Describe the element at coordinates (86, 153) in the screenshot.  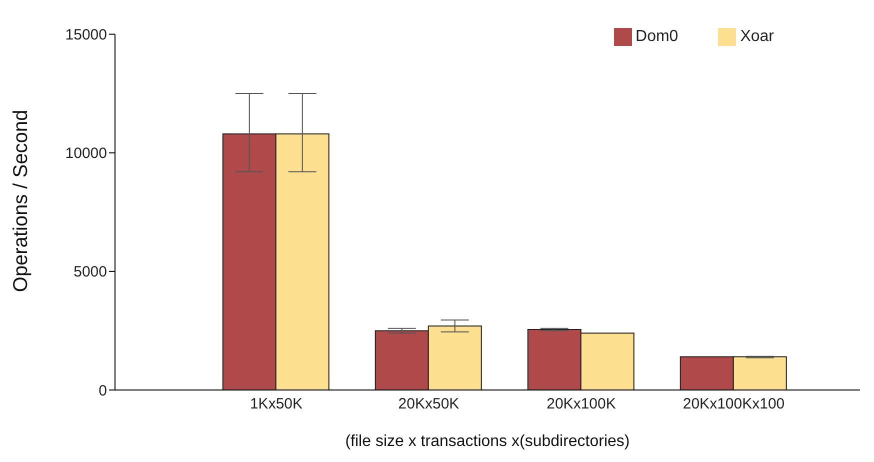
I see `y-tick-label: 10000` at that location.